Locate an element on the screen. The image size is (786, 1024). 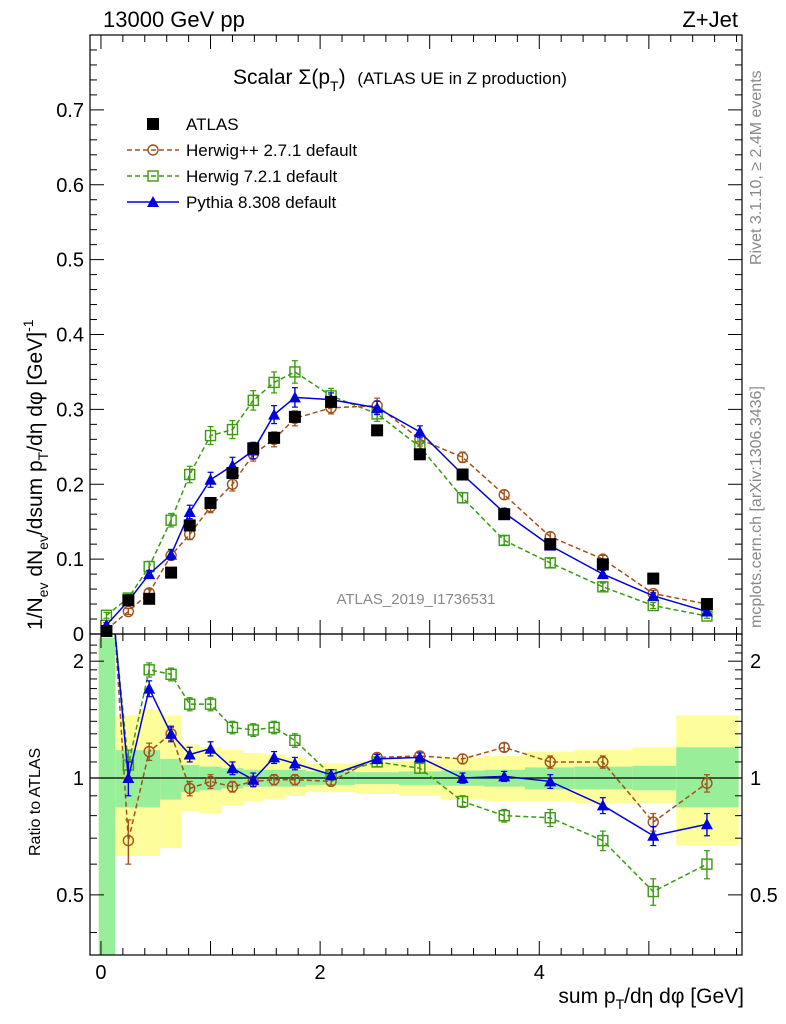
ratio-y-tick-label-right: 2 is located at coordinates (755, 662).